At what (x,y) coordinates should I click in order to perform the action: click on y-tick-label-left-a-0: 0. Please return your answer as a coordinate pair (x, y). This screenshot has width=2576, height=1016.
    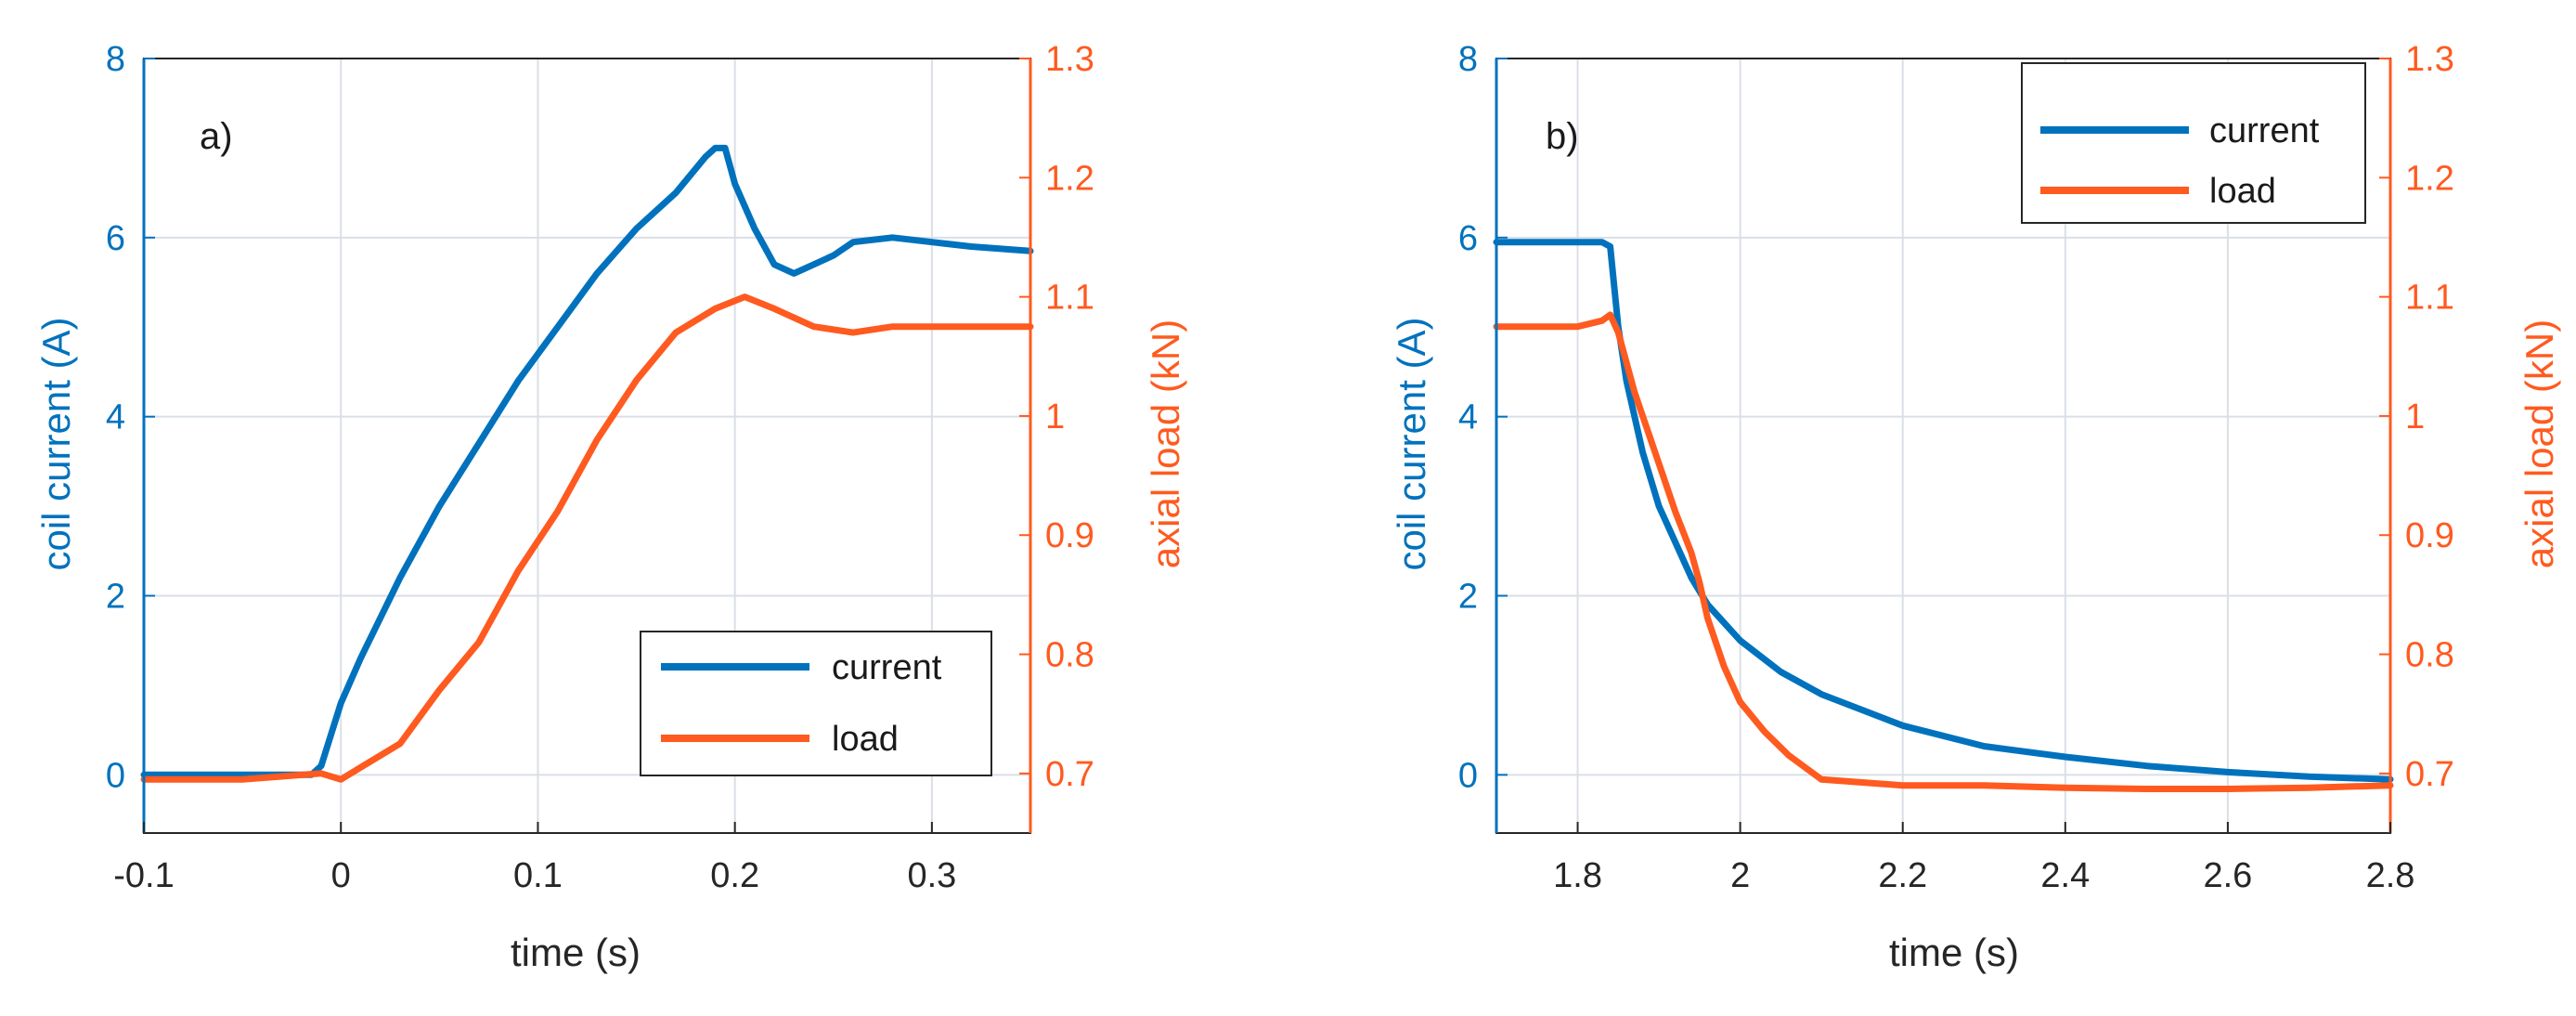
    Looking at the image, I should click on (115, 775).